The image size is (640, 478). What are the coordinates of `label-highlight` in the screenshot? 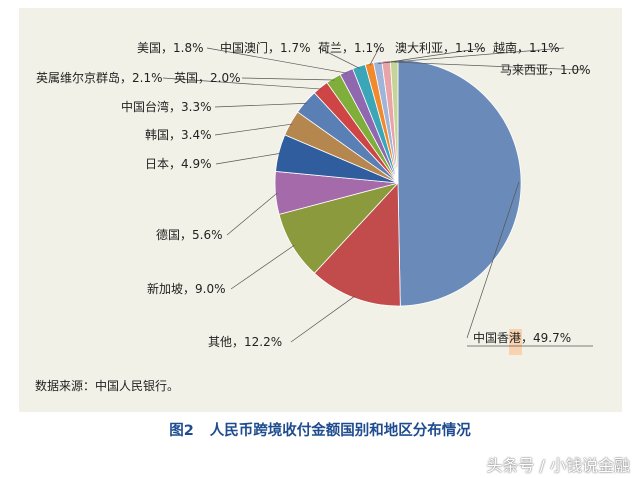 It's located at (515, 342).